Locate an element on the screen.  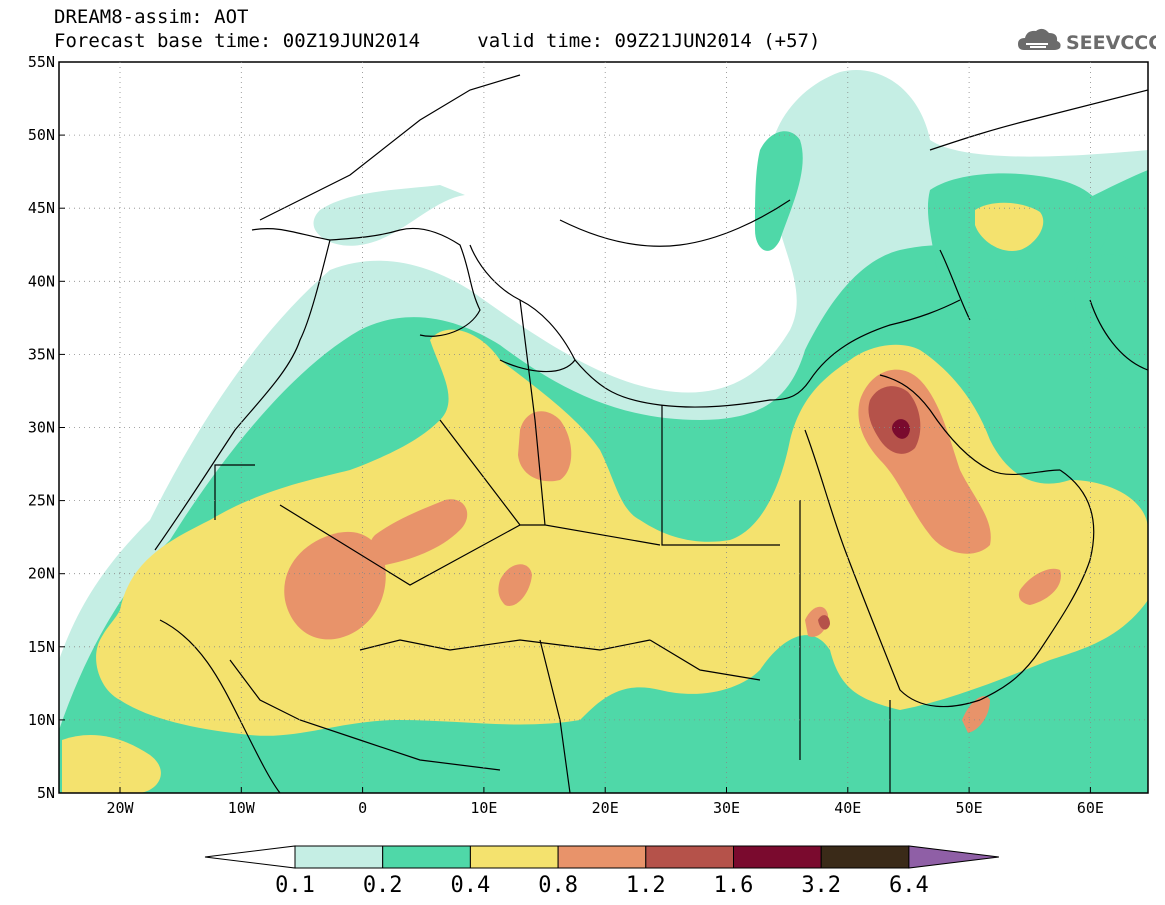
longitude-labels: 20W 10W 0 10E 20E 30E 40E 50E 60E is located at coordinates (604, 808).